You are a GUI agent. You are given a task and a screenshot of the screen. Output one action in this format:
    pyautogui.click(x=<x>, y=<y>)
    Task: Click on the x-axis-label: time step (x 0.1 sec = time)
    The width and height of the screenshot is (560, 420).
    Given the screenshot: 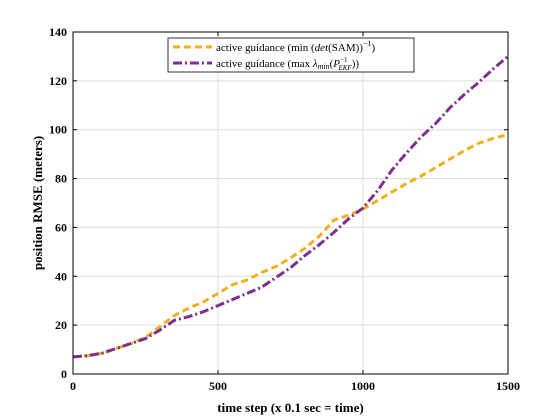 What is the action you would take?
    pyautogui.click(x=290, y=407)
    